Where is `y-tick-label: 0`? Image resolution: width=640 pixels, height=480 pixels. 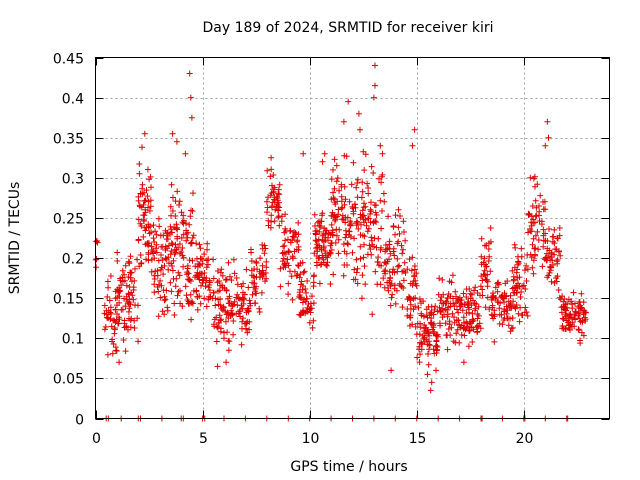 y-tick-label: 0 is located at coordinates (79, 421).